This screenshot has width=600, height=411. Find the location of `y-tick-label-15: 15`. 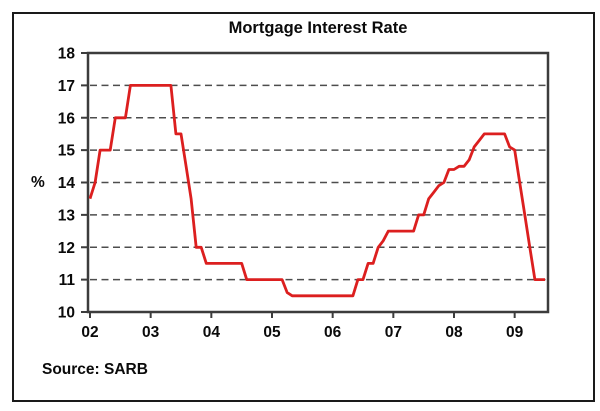

y-tick-label-15: 15 is located at coordinates (67, 151).